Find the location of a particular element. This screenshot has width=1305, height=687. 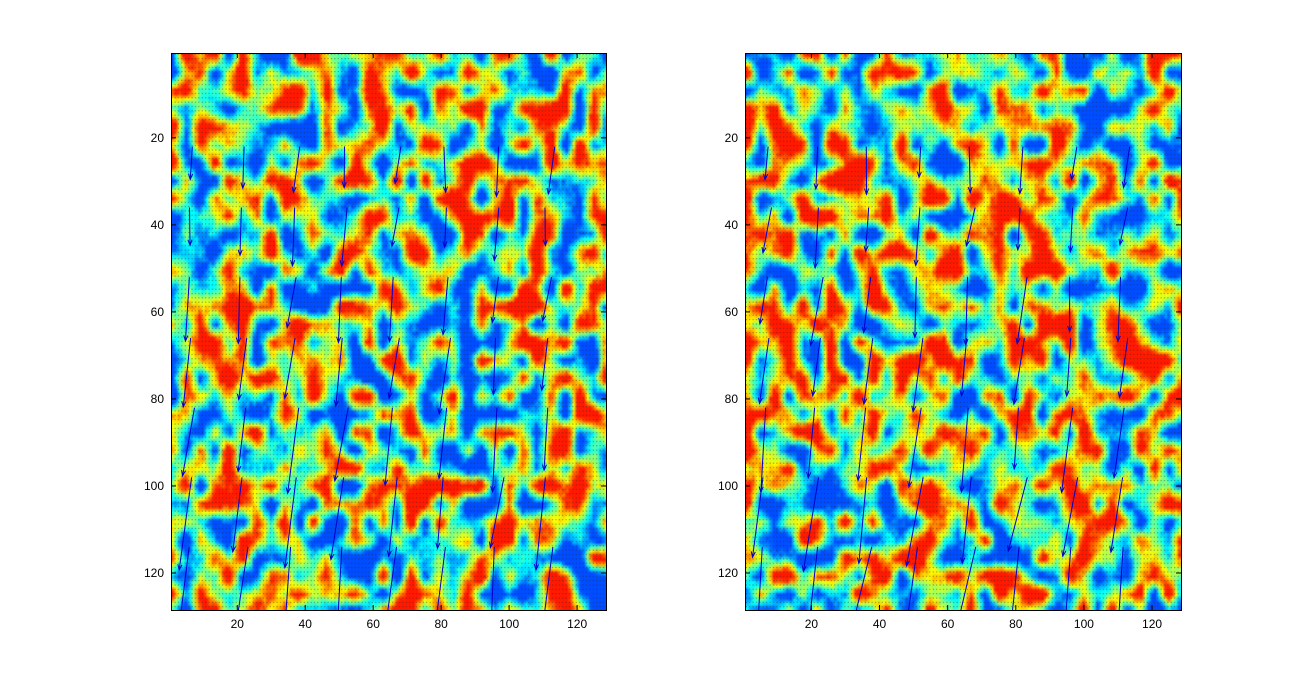

x-tick-label: 60 is located at coordinates (374, 624).